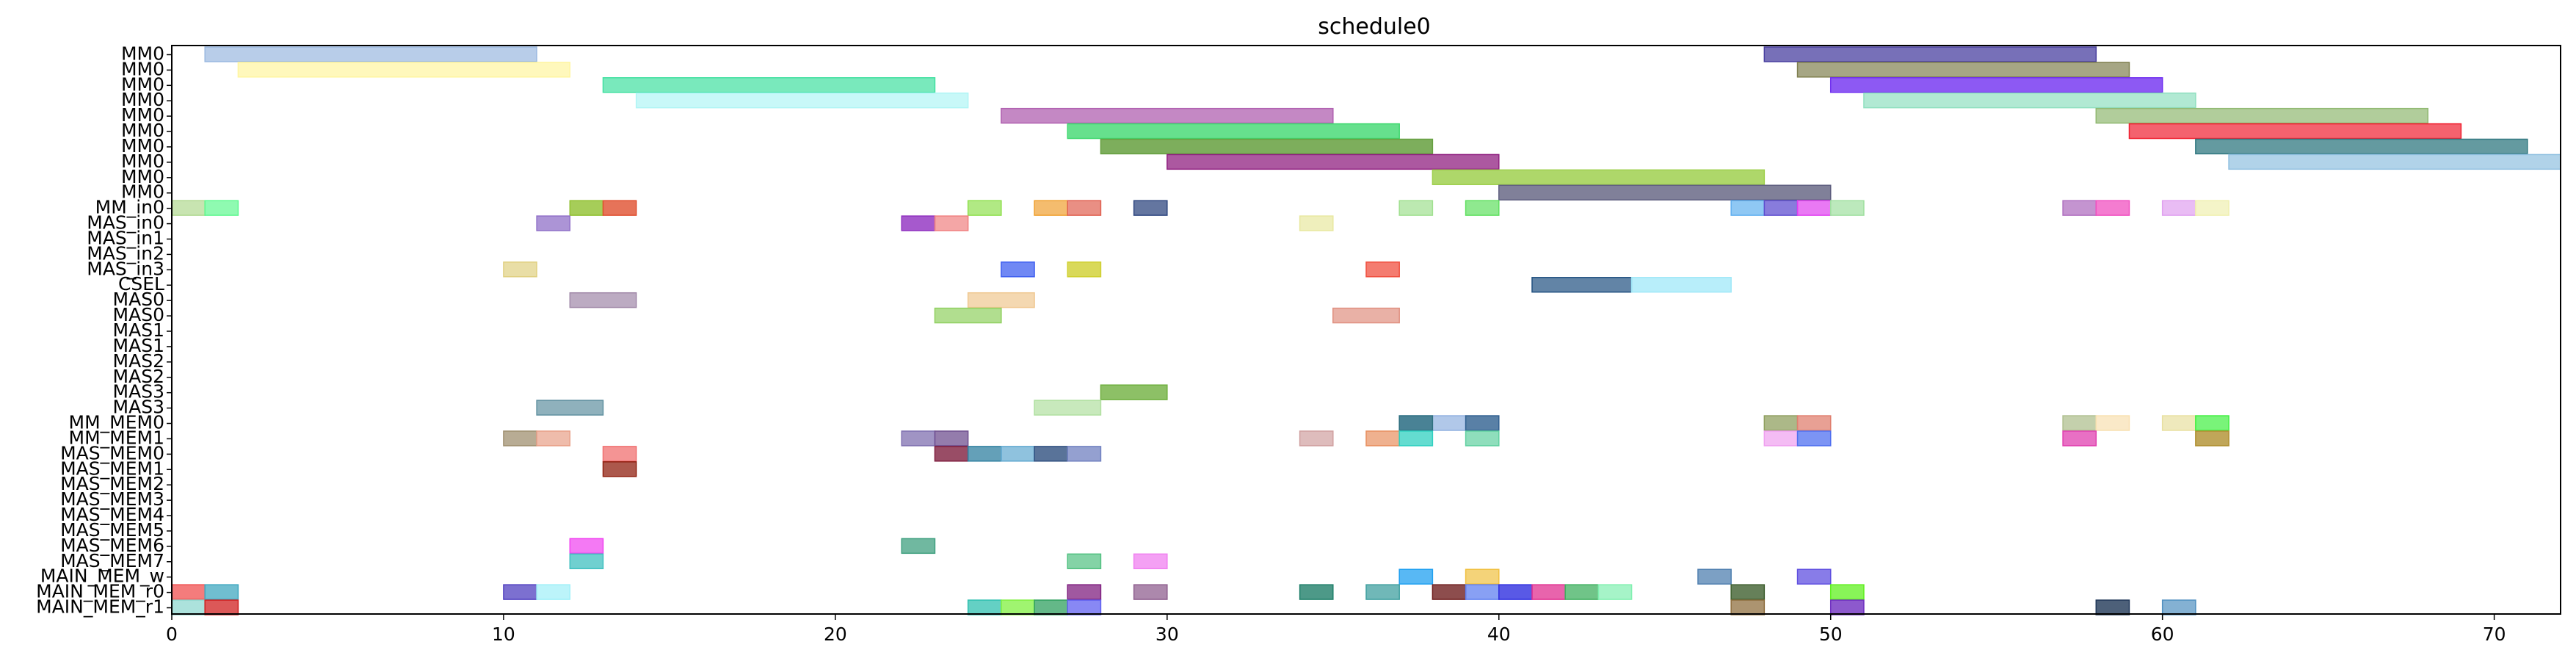  Describe the element at coordinates (112, 530) in the screenshot. I see `row-label: MAS_MEM5` at that location.